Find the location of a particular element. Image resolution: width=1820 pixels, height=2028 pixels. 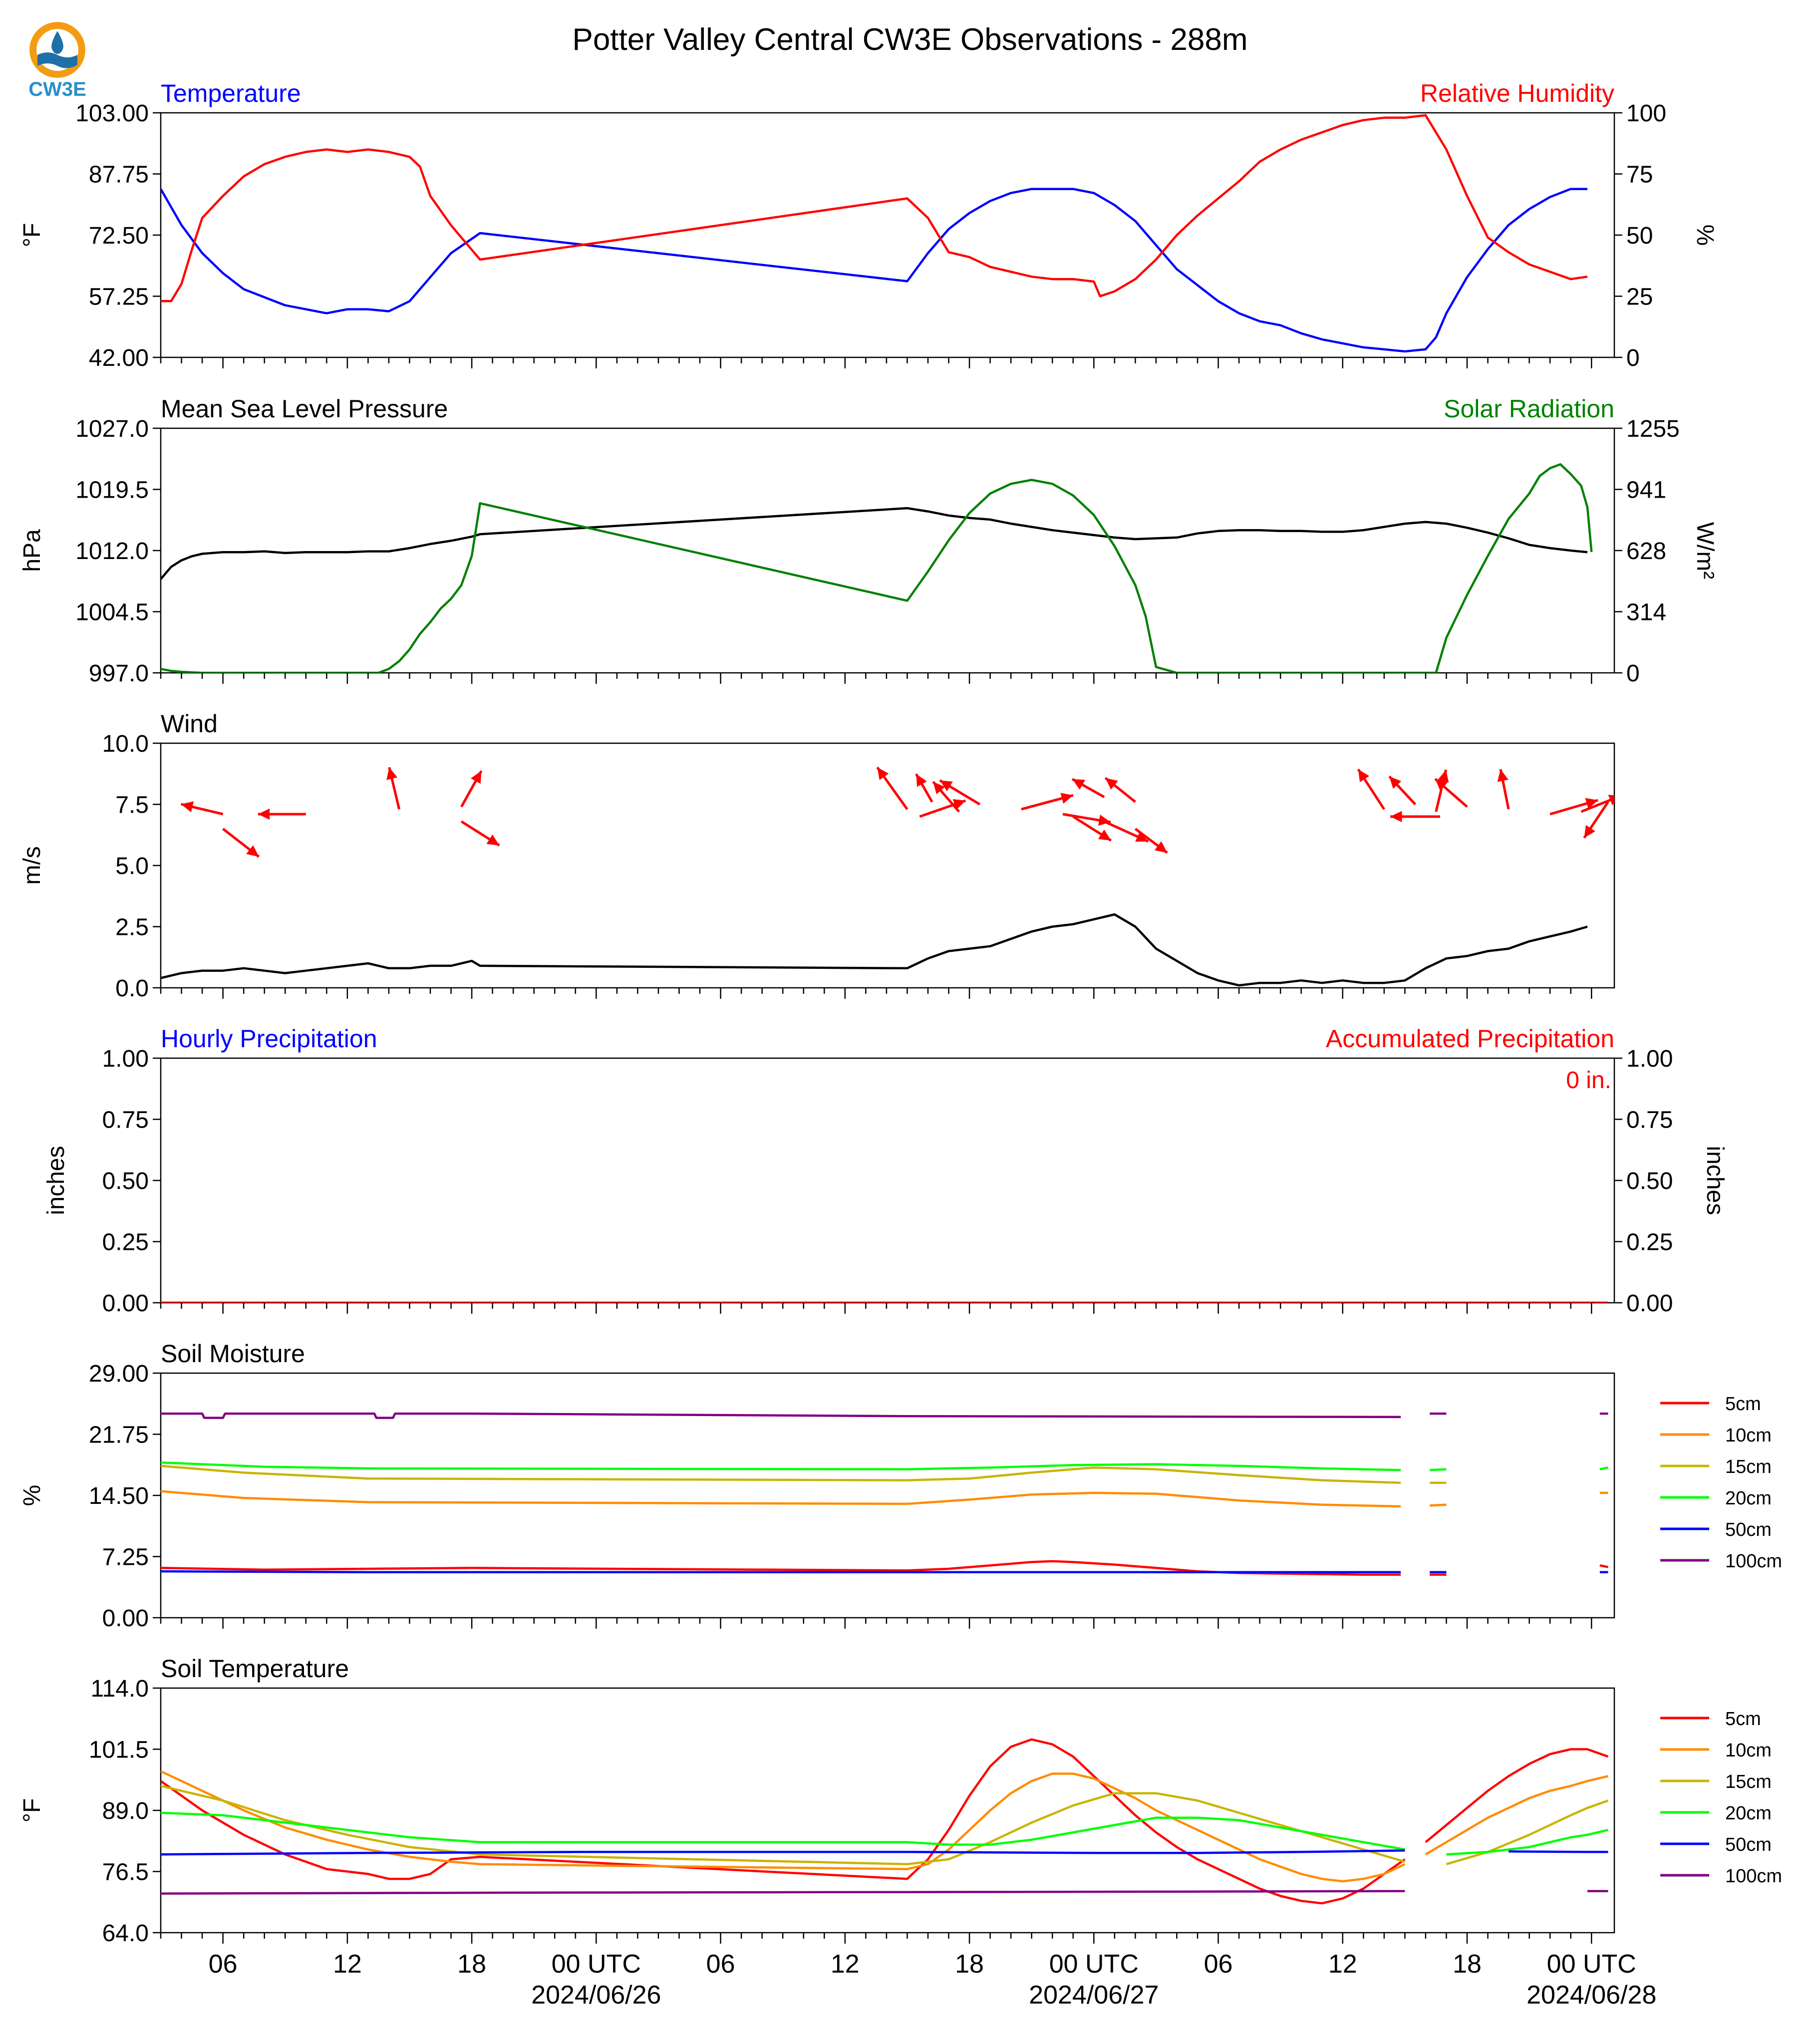

y-tick-label: 72.50 is located at coordinates (119, 236).